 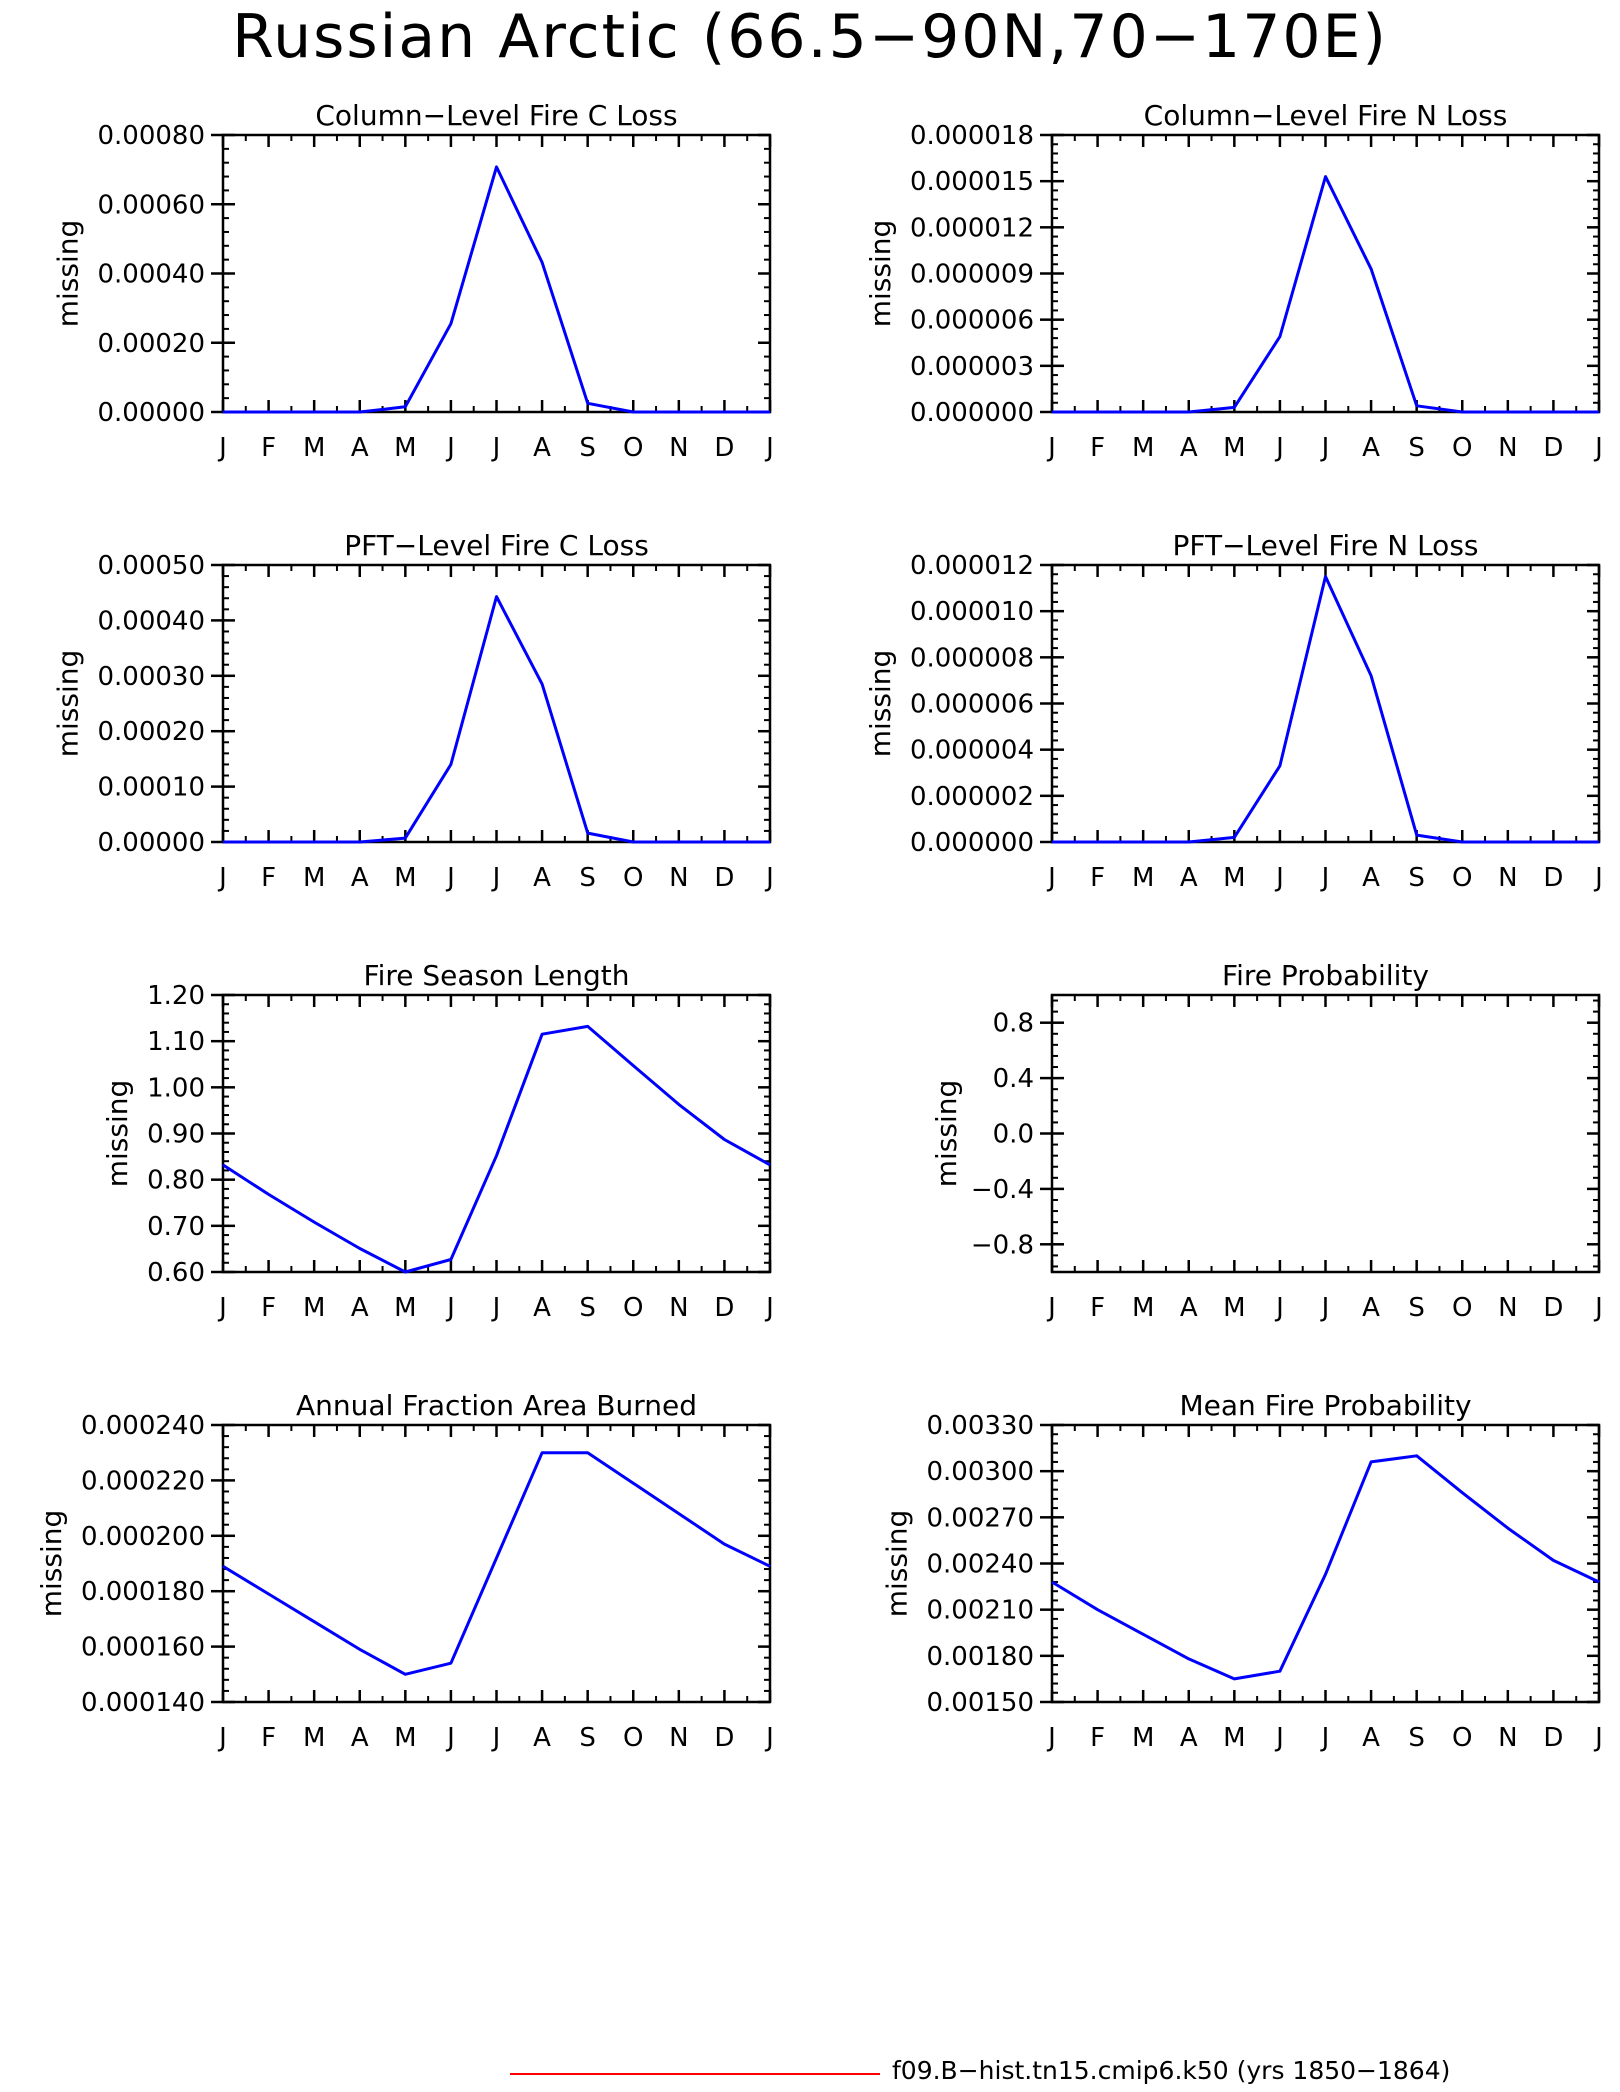 What do you see at coordinates (176, 1135) in the screenshot?
I see `y-tick-label: 0.90` at bounding box center [176, 1135].